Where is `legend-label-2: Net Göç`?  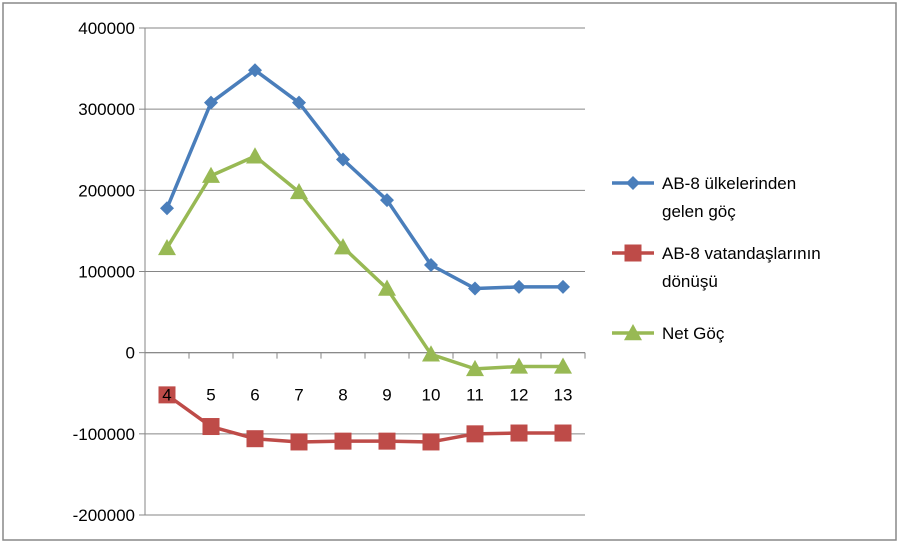 legend-label-2: Net Göç is located at coordinates (693, 333).